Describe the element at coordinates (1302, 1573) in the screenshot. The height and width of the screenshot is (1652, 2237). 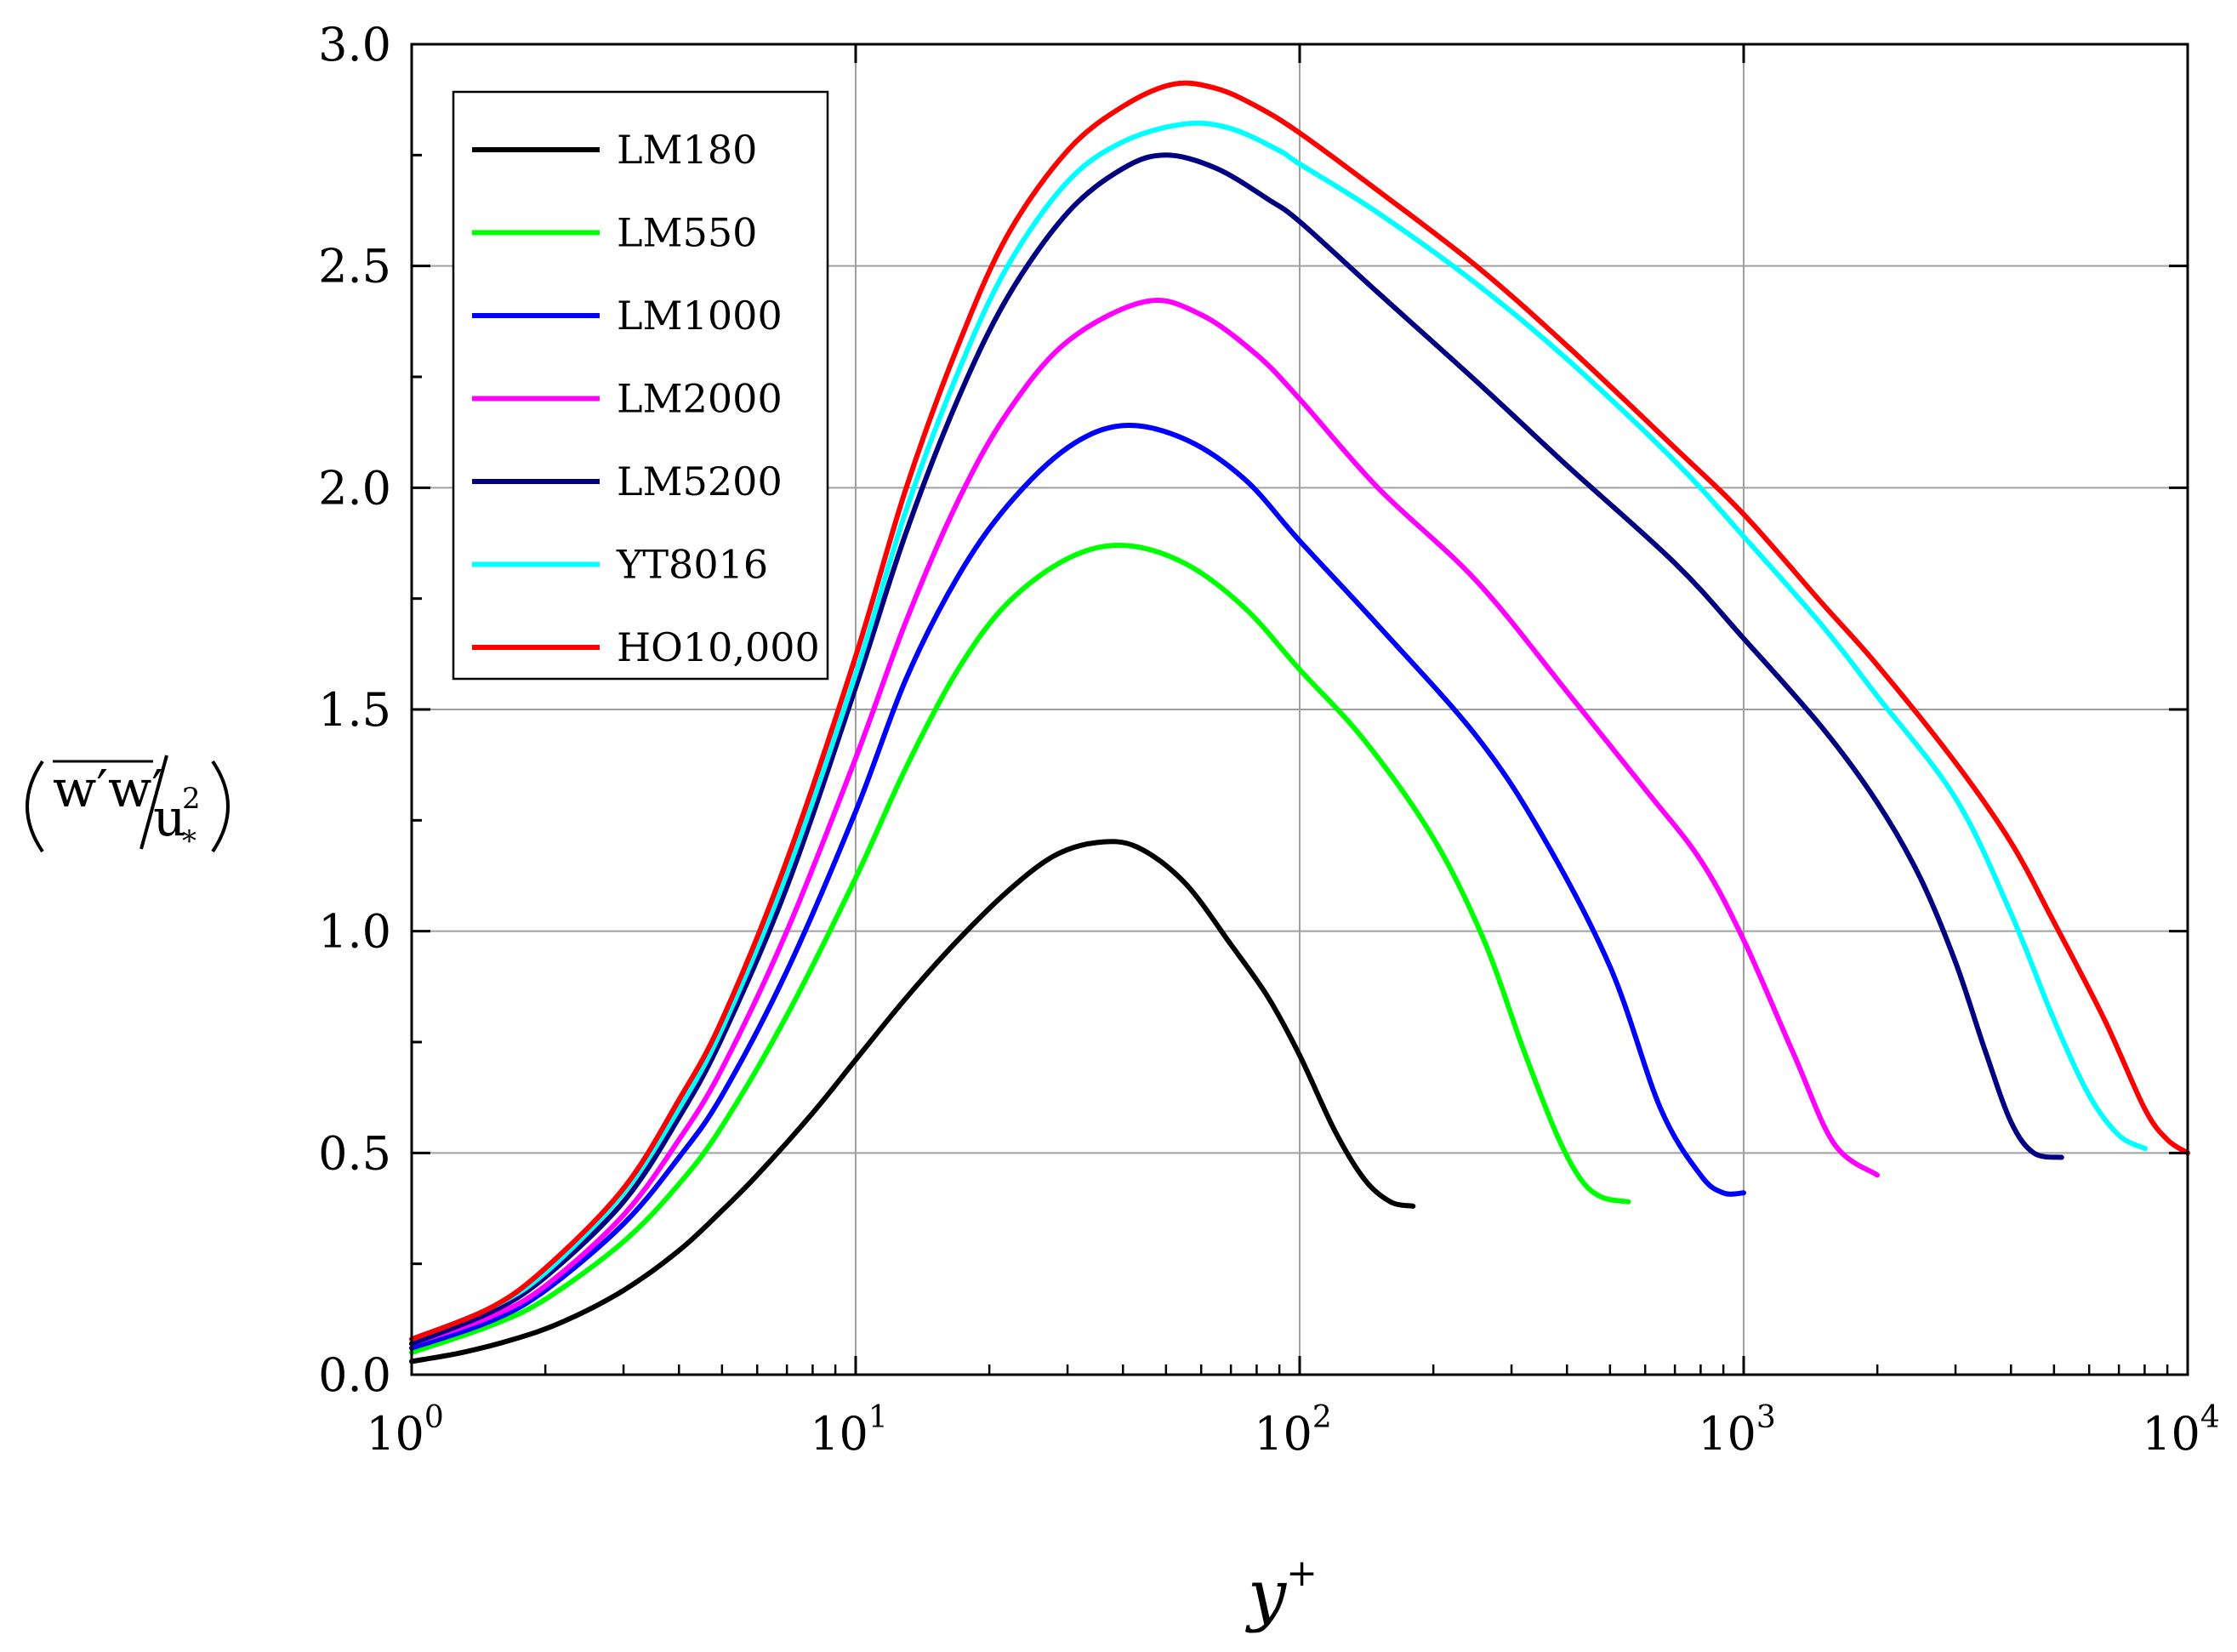
I see `x-axis-title-sup: +` at that location.